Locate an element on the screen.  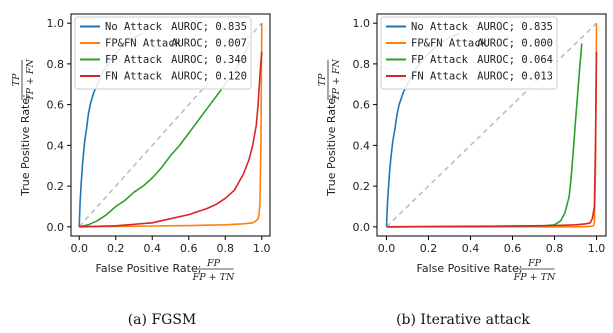
legend-entry-score-3: AUROC; 0.013 is located at coordinates (515, 77).